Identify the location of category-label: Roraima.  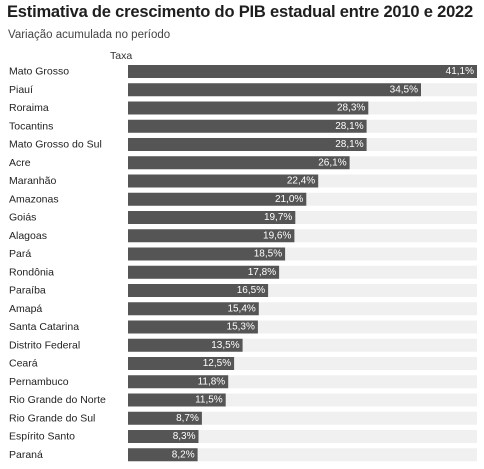
(29, 108).